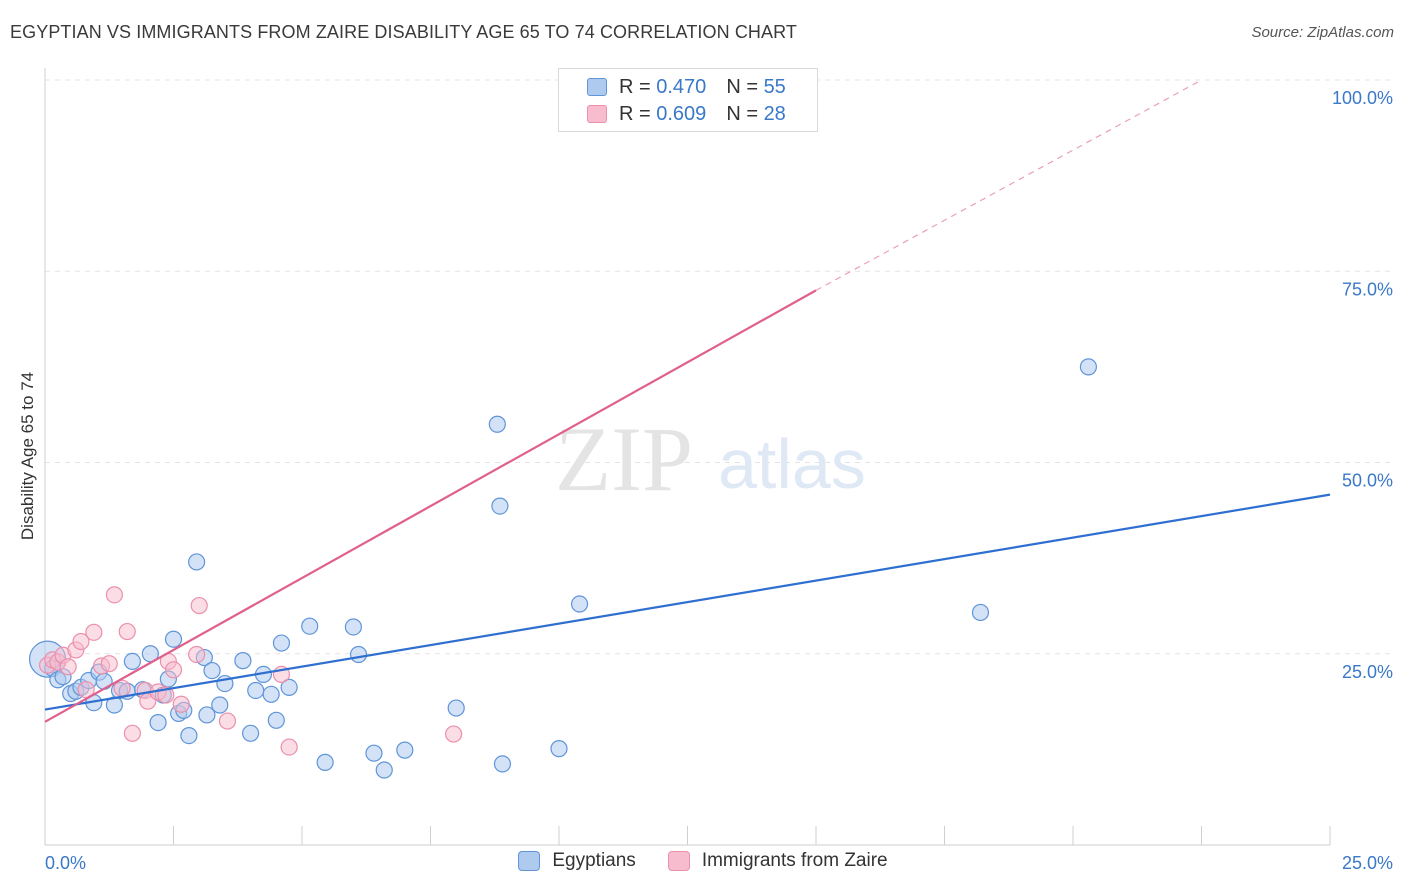 The height and width of the screenshot is (892, 1406). What do you see at coordinates (1367, 863) in the screenshot?
I see `x-tick-label-max: 25.0%` at bounding box center [1367, 863].